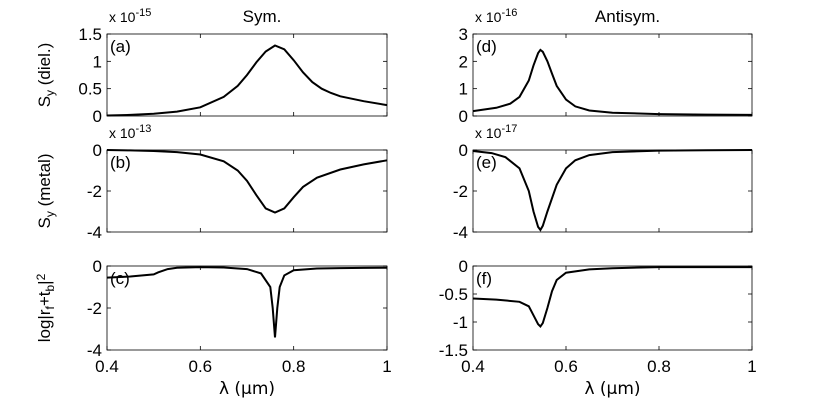 This screenshot has height=411, width=831. I want to click on panel-c-ytick-label: -2, so click(94, 308).